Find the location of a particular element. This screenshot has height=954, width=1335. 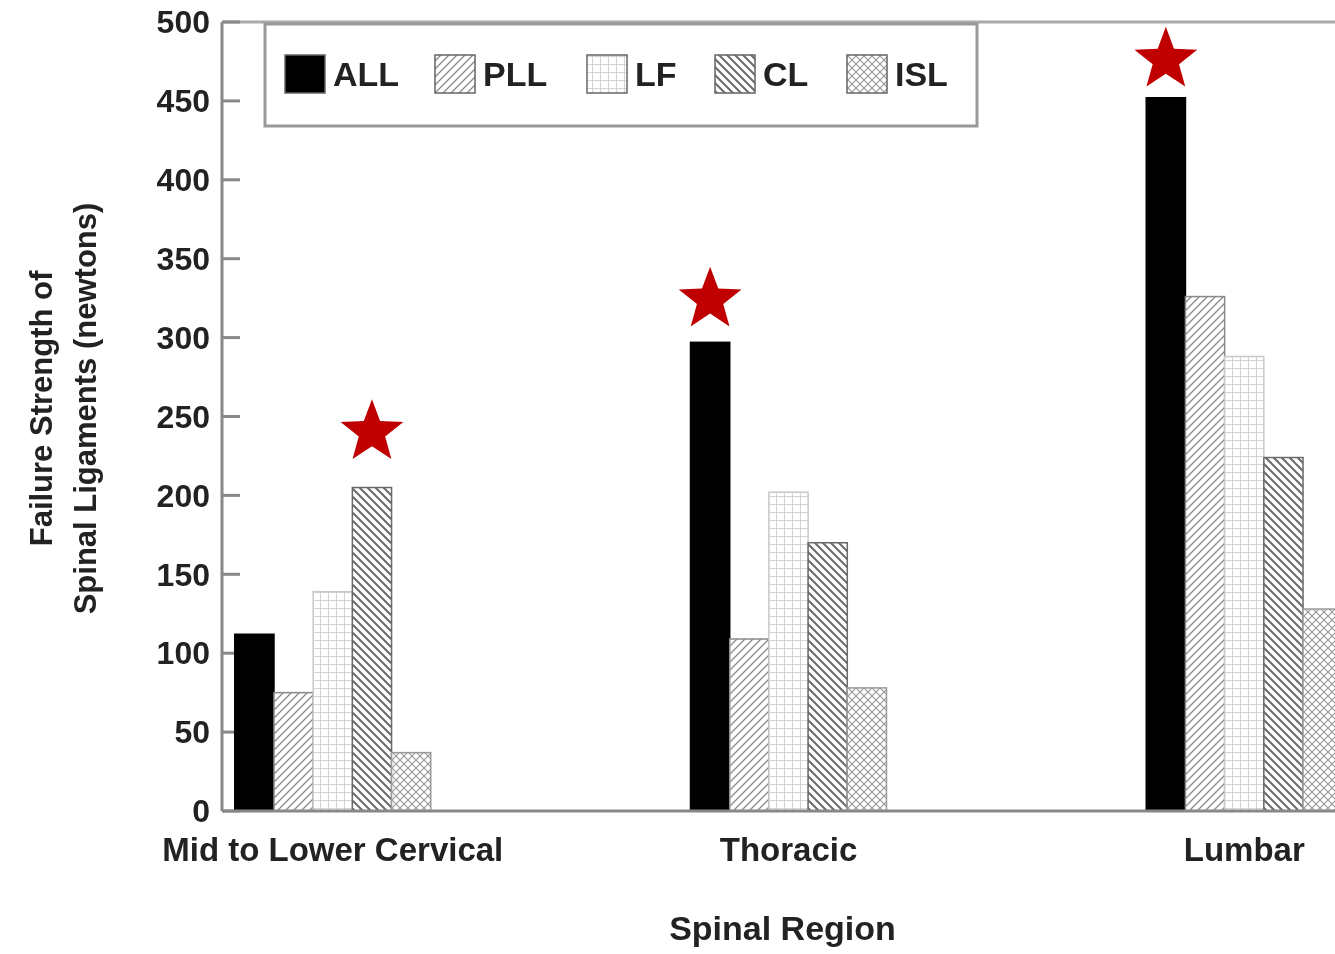

y-tick-label: 450 is located at coordinates (183, 101).